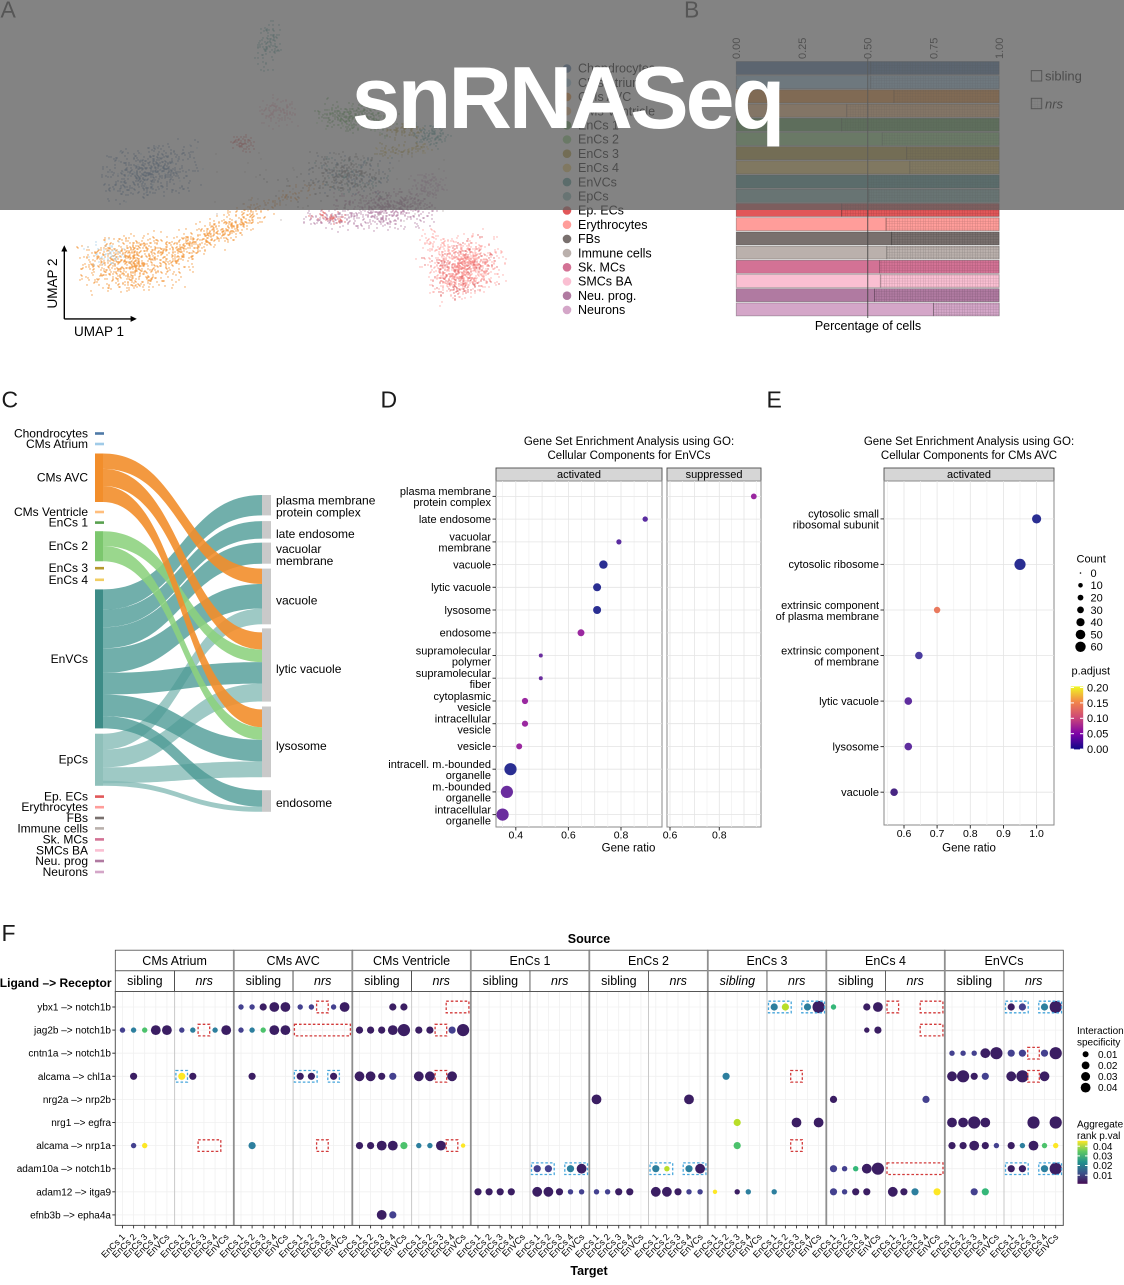 This screenshot has width=1124, height=1285. What do you see at coordinates (1003, 834) in the screenshot?
I see `svg-text: 0.9` at bounding box center [1003, 834].